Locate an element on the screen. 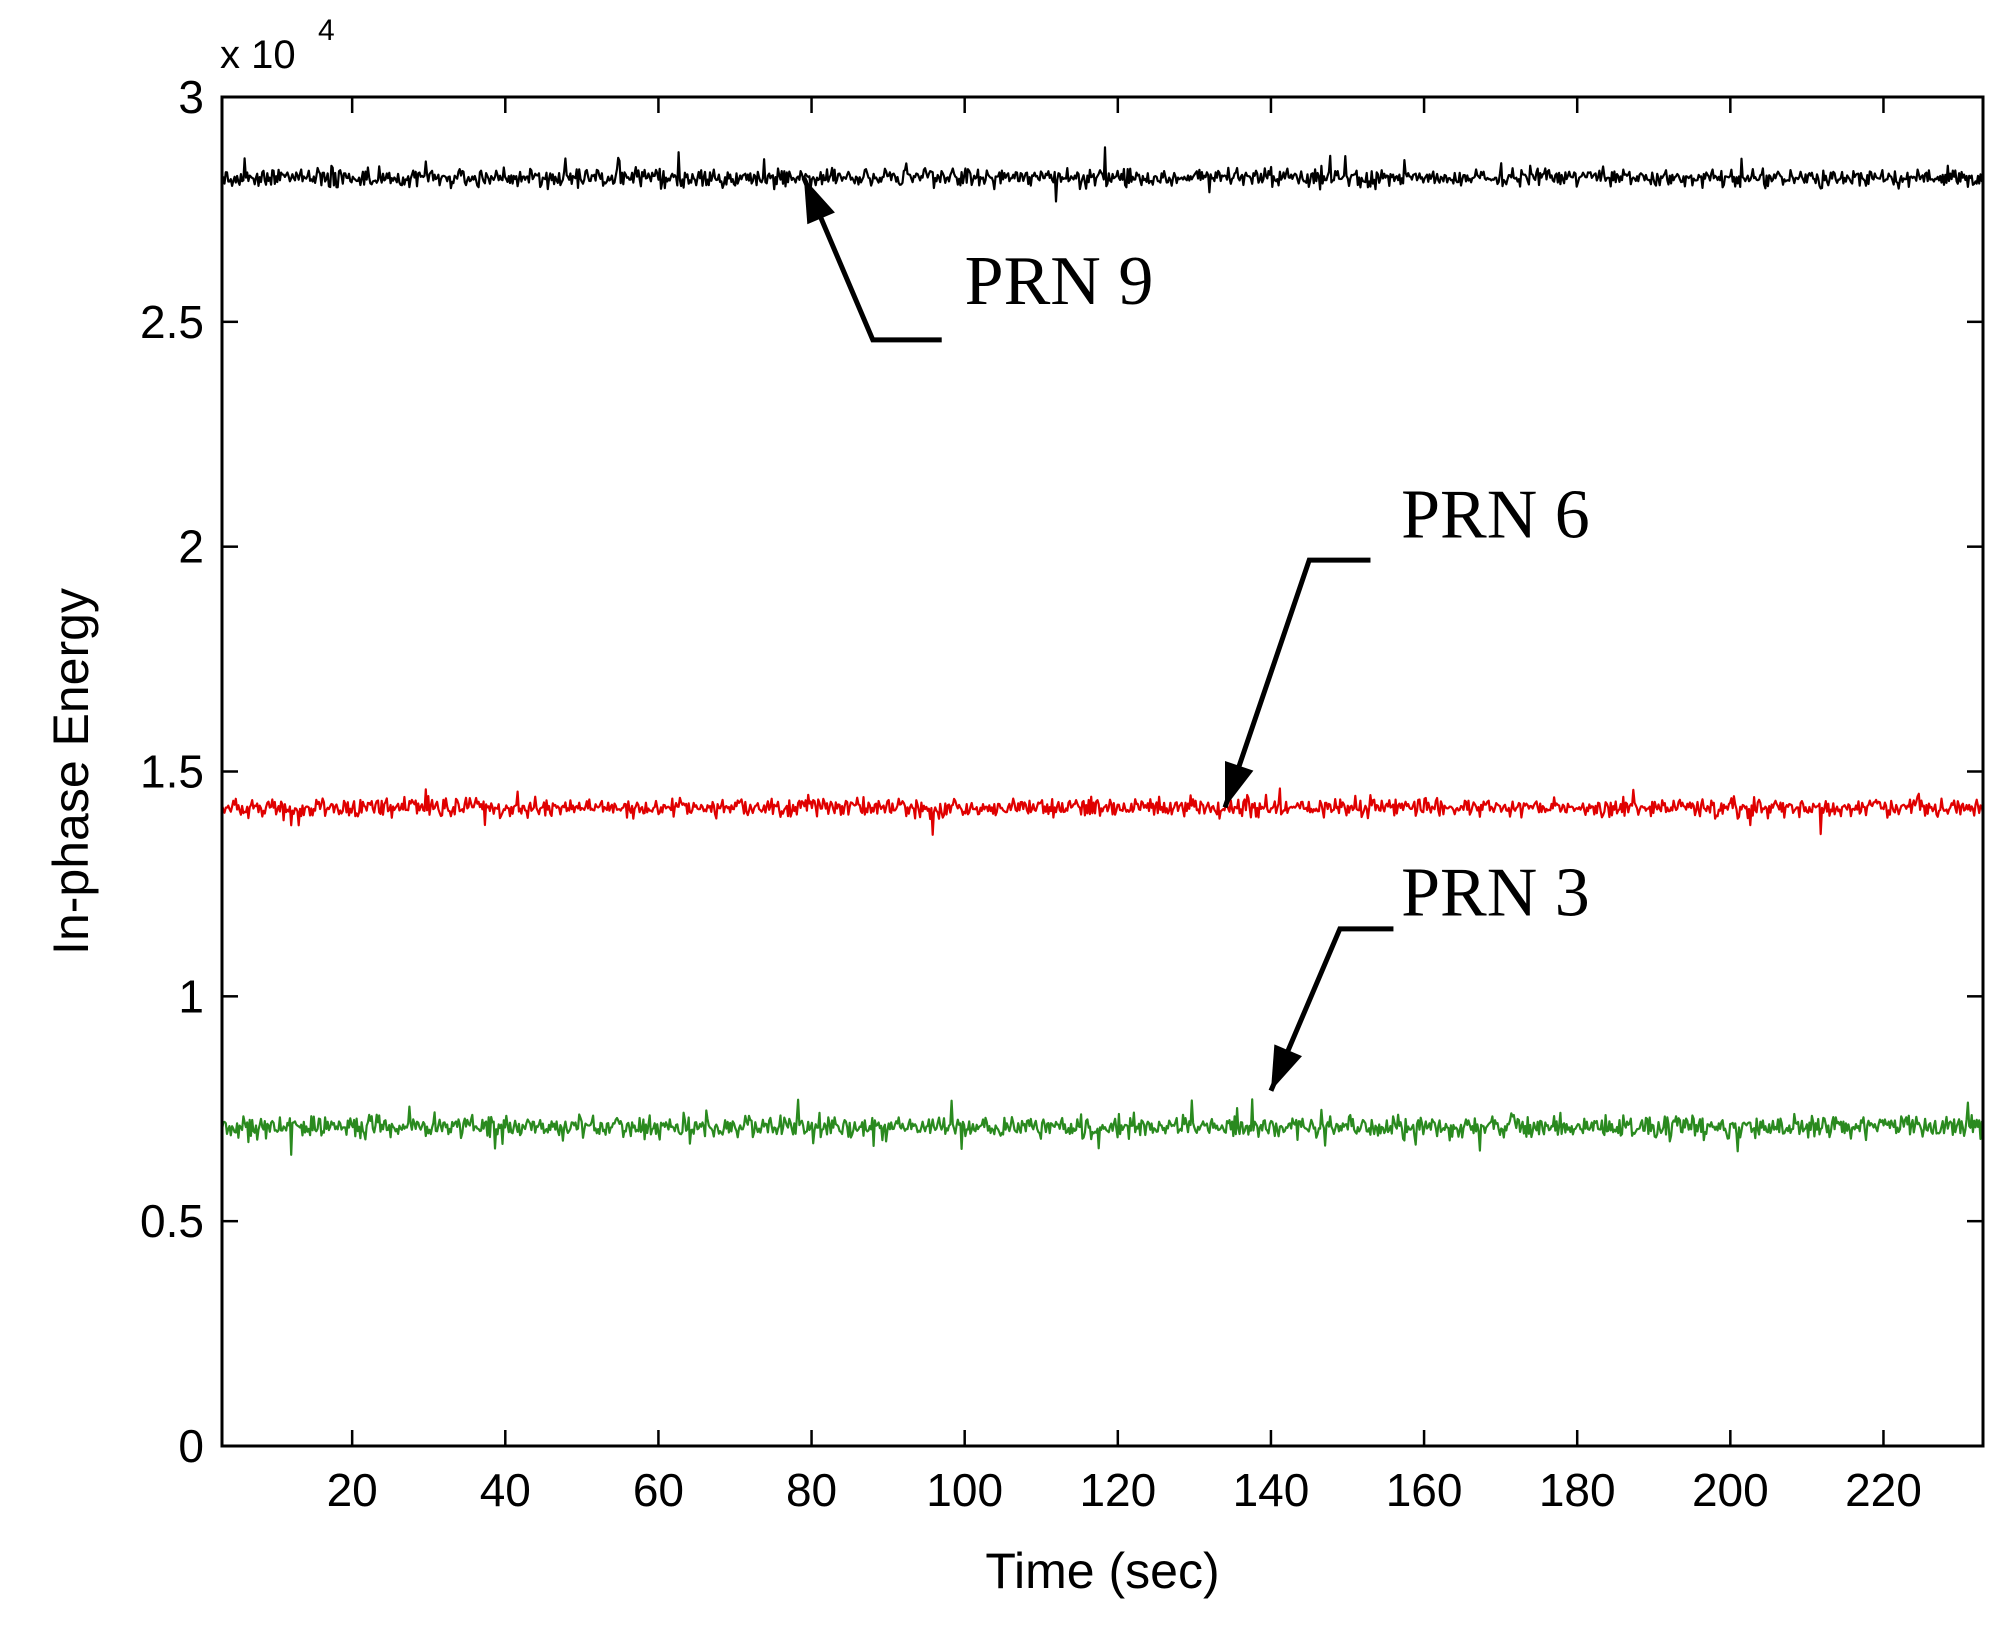  y-multiplier-exponent: 4 is located at coordinates (326, 30).